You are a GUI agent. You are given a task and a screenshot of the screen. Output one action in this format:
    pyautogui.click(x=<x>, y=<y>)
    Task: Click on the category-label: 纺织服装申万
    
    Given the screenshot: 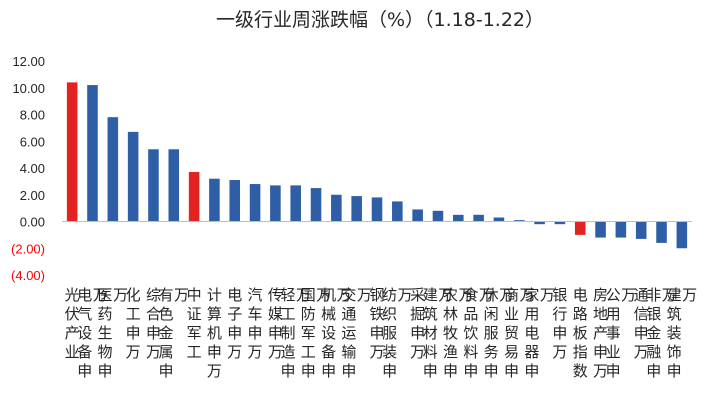 What is the action you would take?
    pyautogui.click(x=397, y=333)
    